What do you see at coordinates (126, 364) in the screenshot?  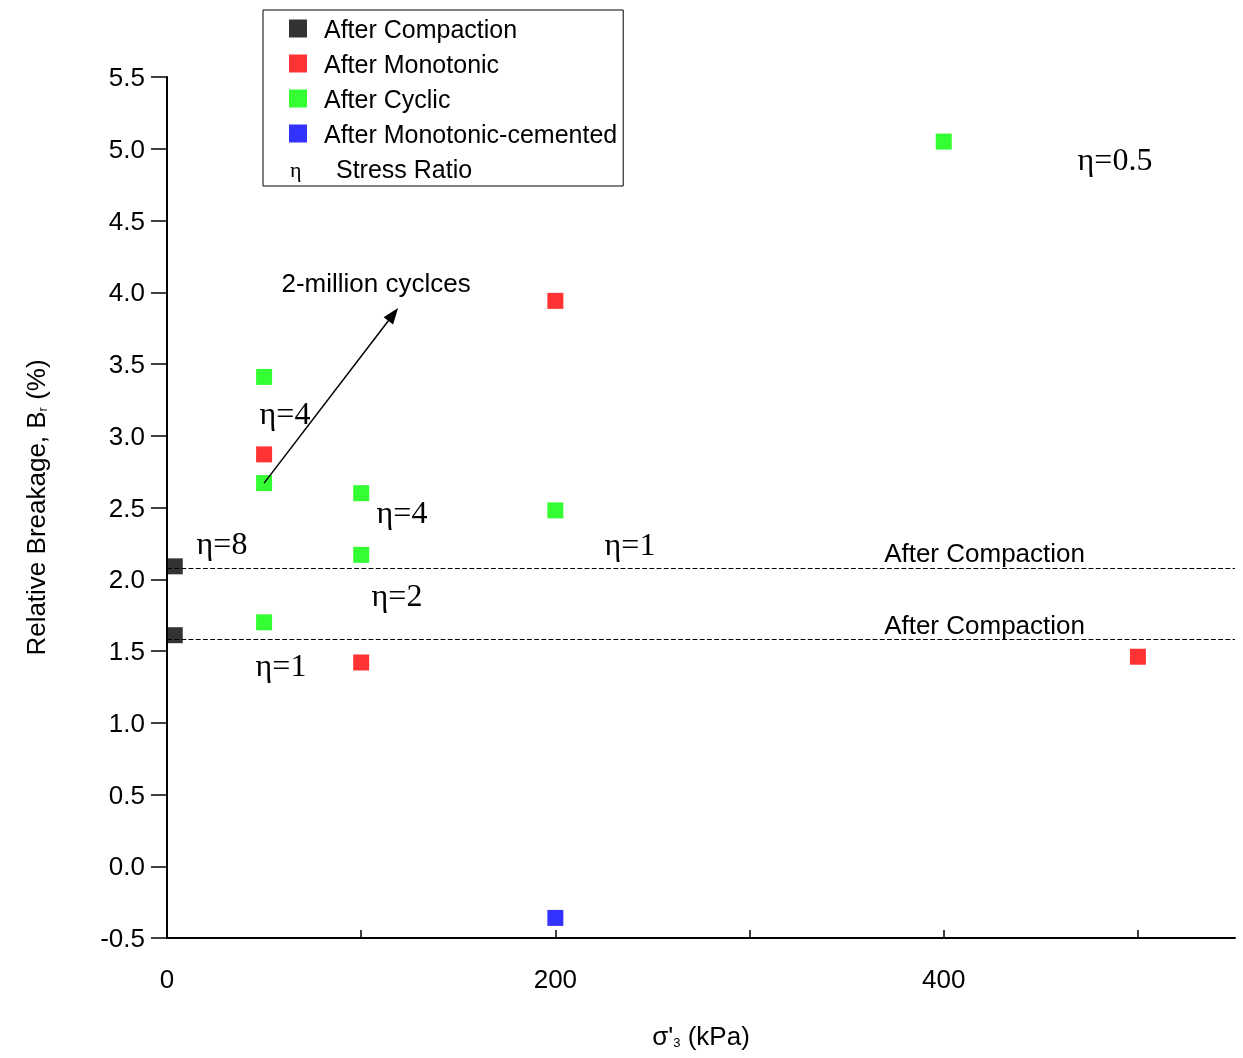 I see `y-tick-label: 3.5` at bounding box center [126, 364].